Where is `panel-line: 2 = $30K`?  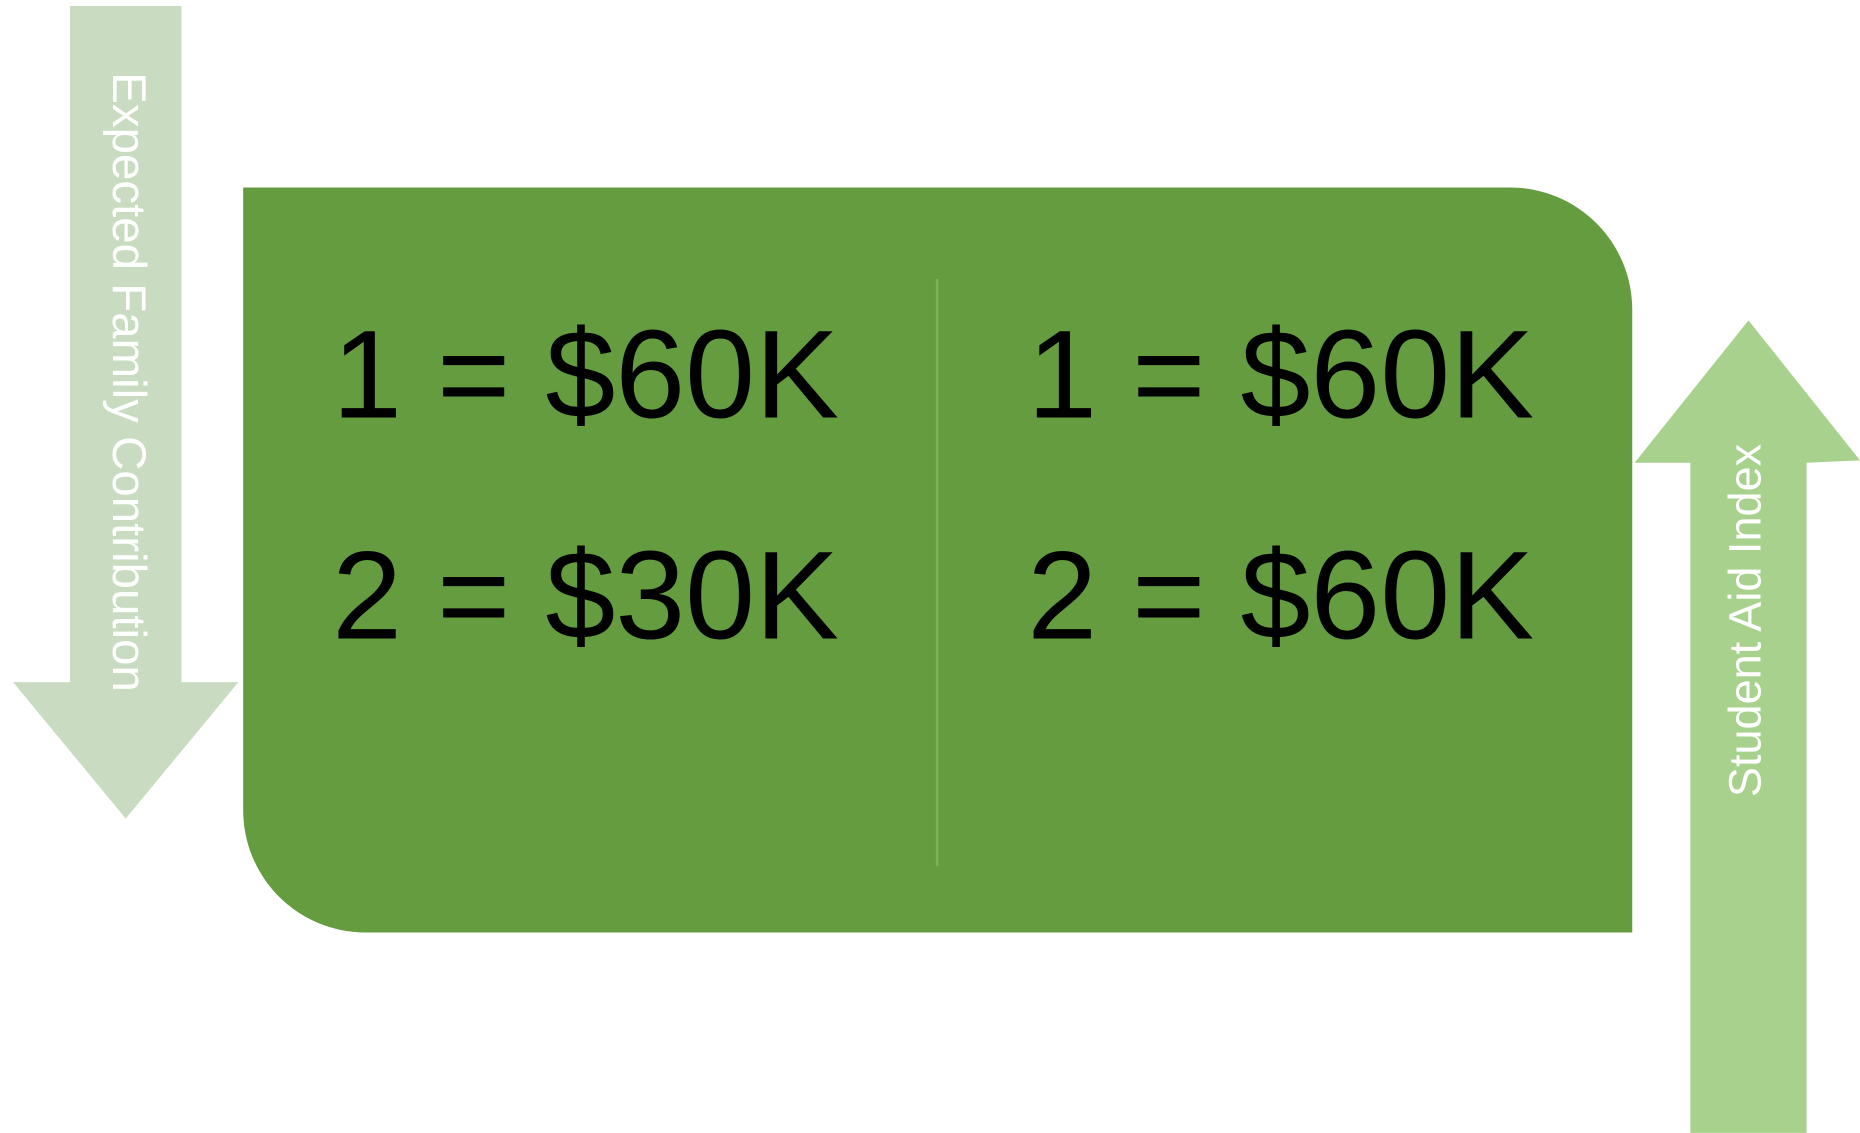
panel-line: 2 = $30K is located at coordinates (585, 594).